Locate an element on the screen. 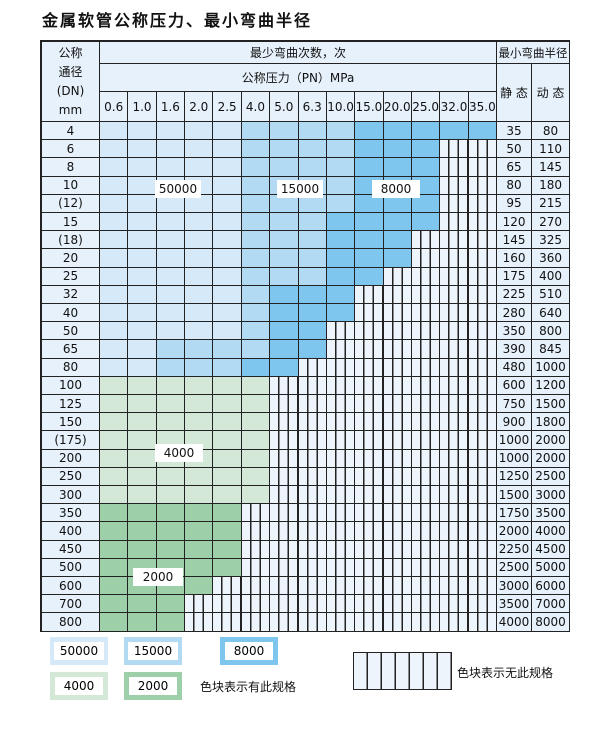  static-radius-cell: 1250 is located at coordinates (515, 476).